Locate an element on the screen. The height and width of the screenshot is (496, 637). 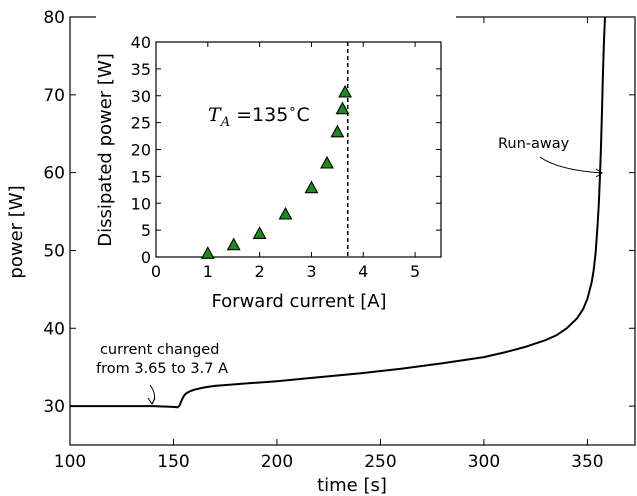
inset-y-tick-label: 40 is located at coordinates (141, 42).